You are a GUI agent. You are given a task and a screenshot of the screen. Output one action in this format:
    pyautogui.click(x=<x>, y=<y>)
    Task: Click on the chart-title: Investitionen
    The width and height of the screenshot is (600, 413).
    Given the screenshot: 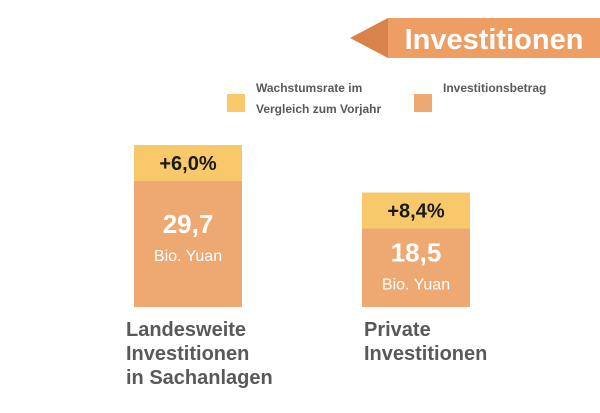 What is the action you would take?
    pyautogui.click(x=494, y=40)
    